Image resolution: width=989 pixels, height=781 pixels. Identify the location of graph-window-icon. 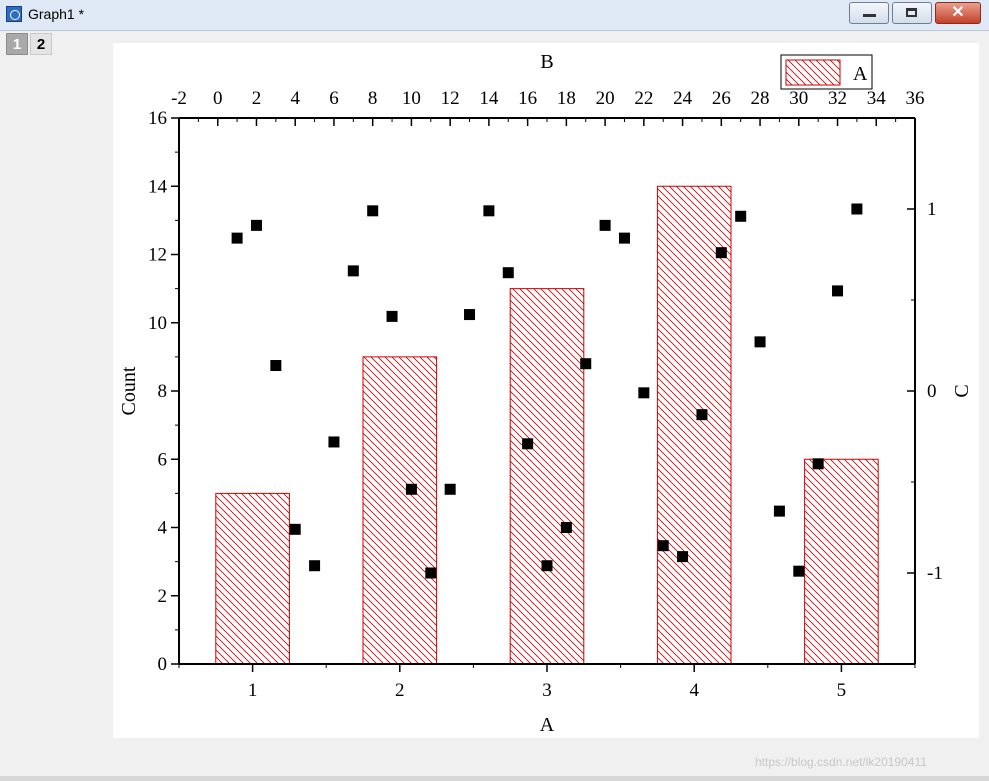
(14, 14).